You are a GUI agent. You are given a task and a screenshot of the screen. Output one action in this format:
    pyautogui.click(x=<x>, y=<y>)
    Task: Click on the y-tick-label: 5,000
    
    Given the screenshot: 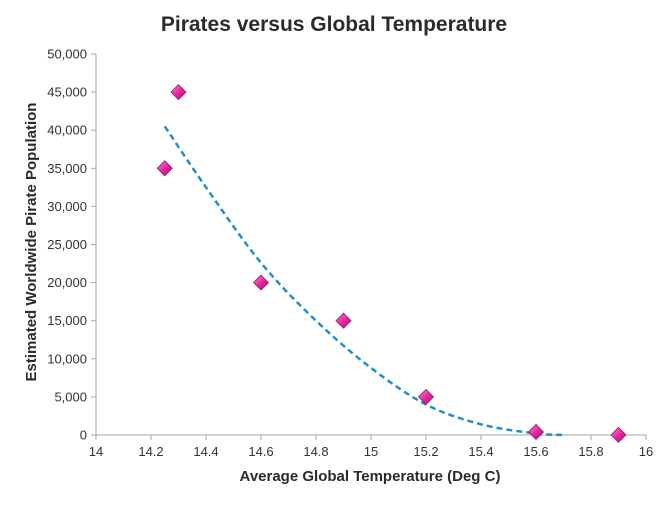 What is the action you would take?
    pyautogui.click(x=70, y=396)
    